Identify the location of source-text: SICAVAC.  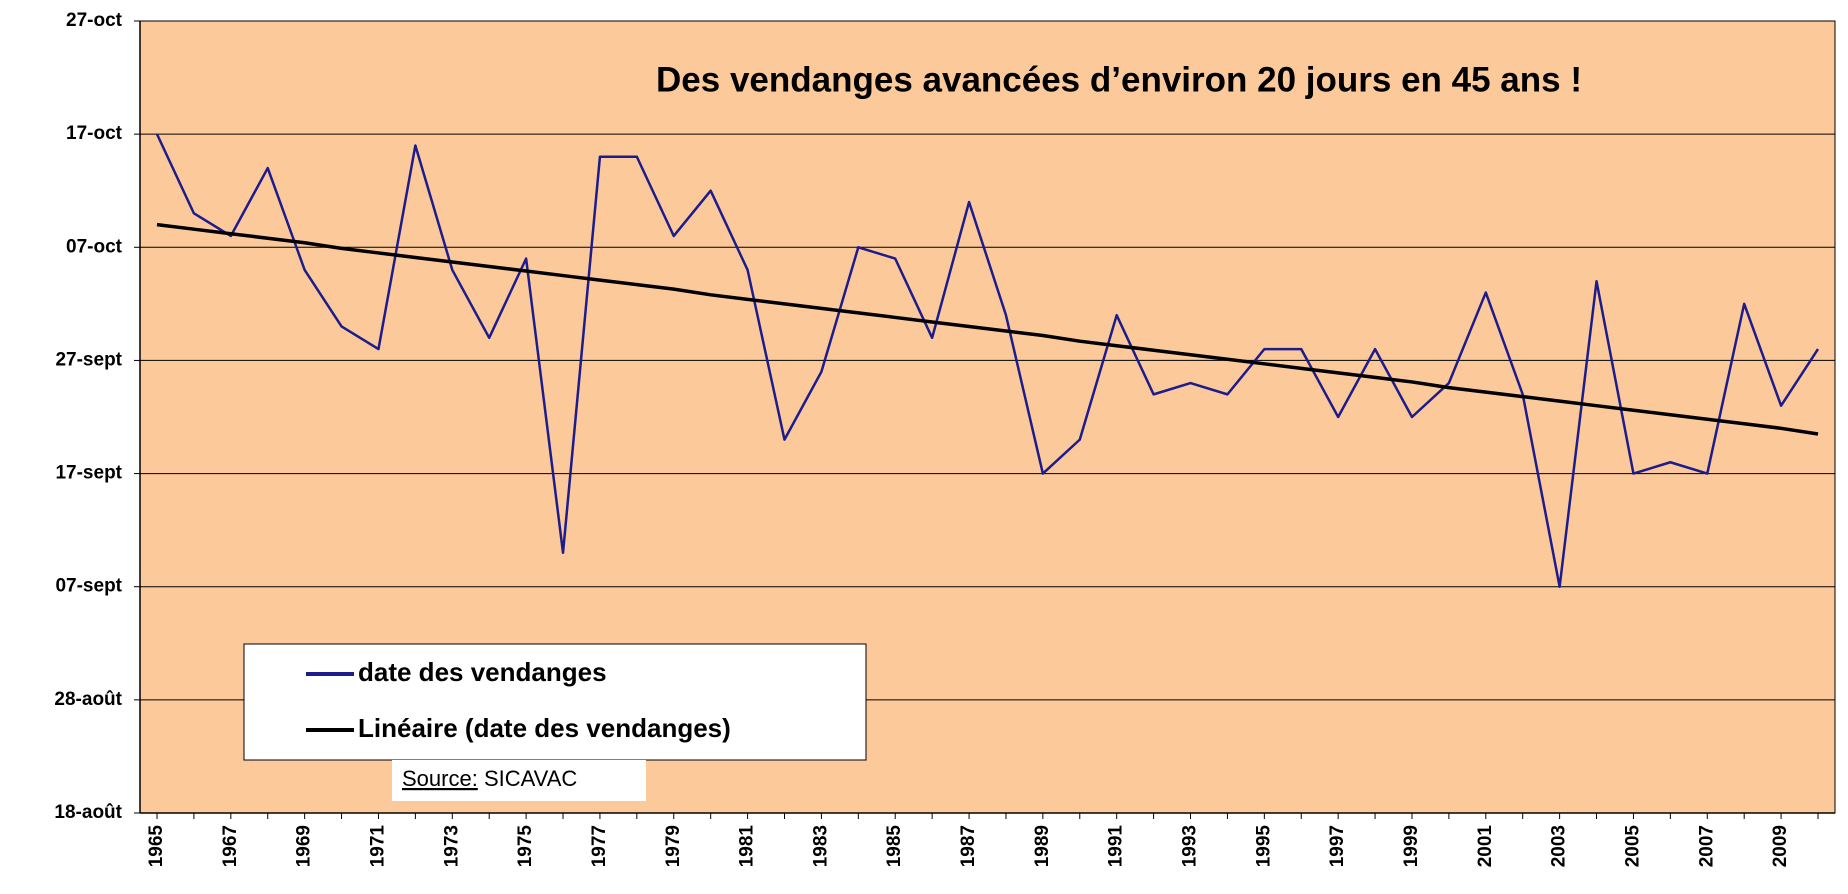
(530, 778).